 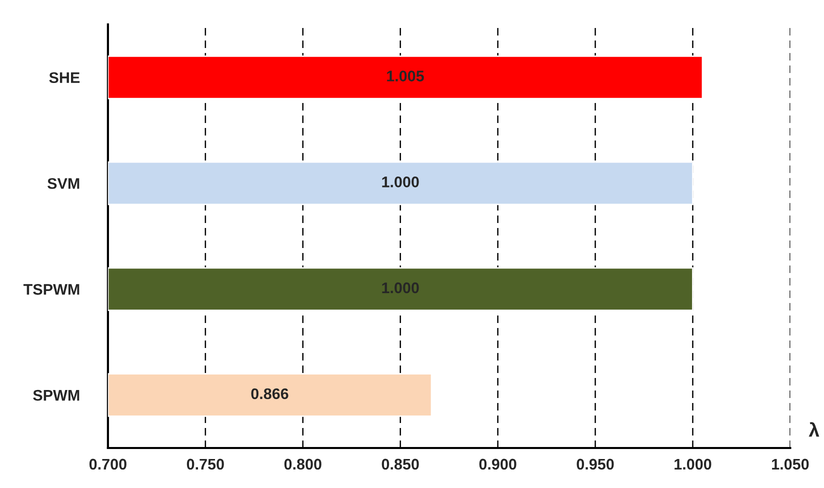 What do you see at coordinates (790, 464) in the screenshot?
I see `x-tick-label: 1.050` at bounding box center [790, 464].